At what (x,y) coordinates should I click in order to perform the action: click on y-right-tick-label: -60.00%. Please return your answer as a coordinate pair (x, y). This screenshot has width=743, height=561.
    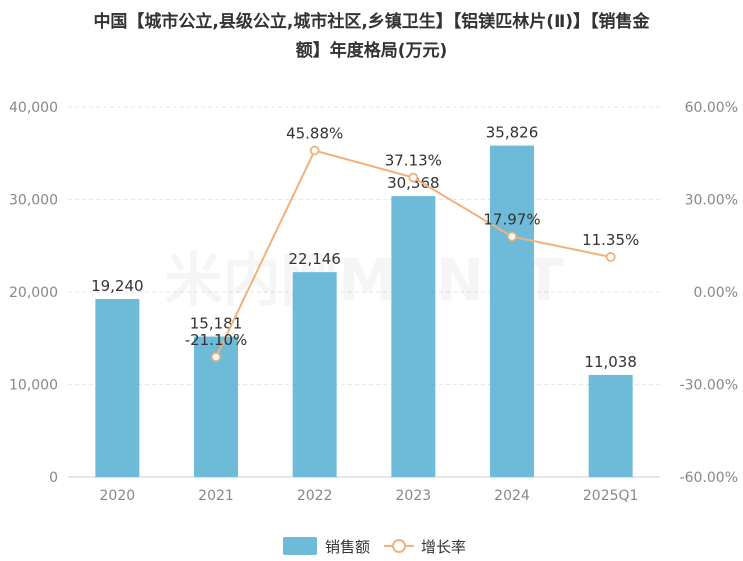
    Looking at the image, I should click on (709, 478).